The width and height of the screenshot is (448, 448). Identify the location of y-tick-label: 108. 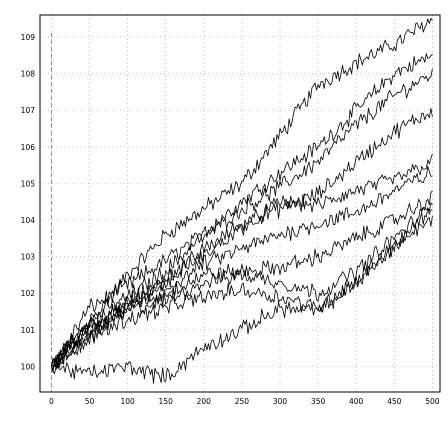
(28, 74).